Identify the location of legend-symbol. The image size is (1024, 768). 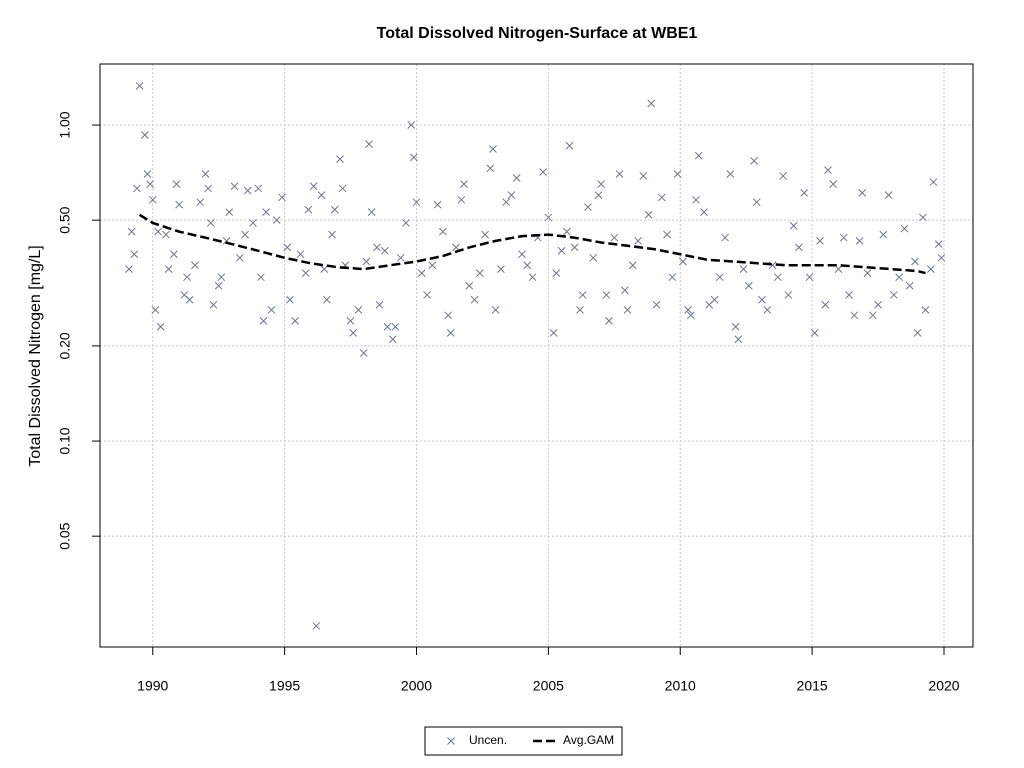
(451, 741).